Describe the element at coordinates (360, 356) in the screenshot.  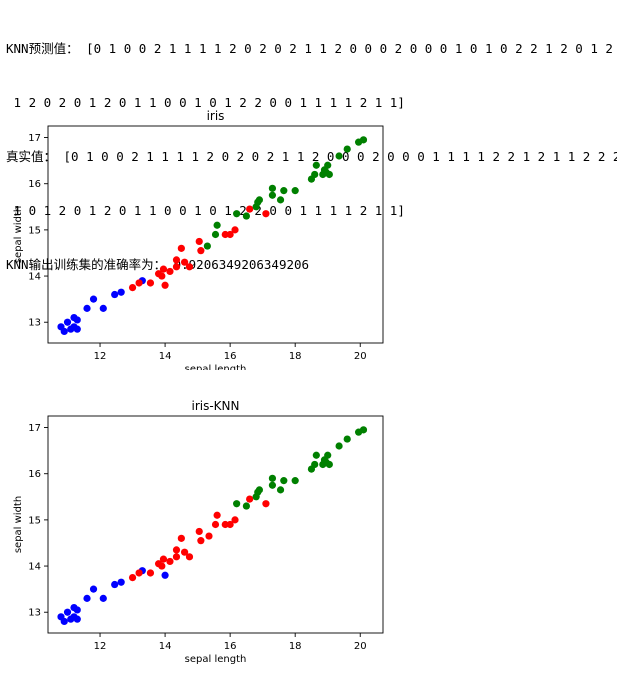
I see `x-tick-label: 20` at that location.